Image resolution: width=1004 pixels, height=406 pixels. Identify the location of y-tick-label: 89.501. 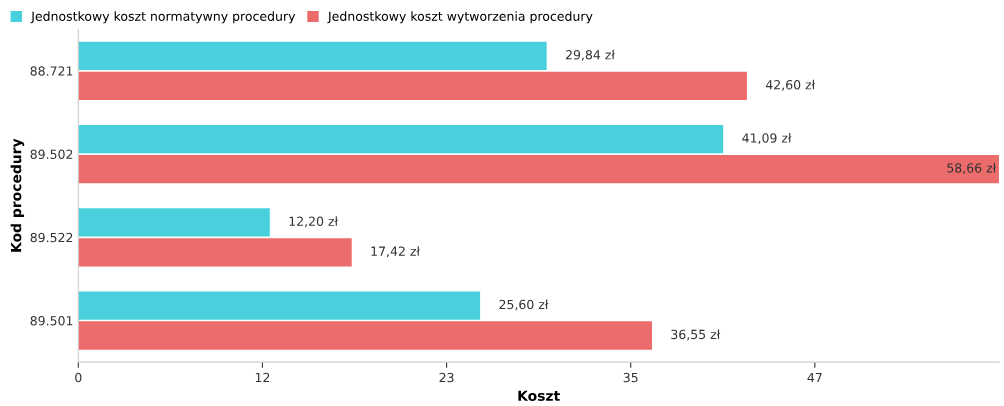
(51, 321).